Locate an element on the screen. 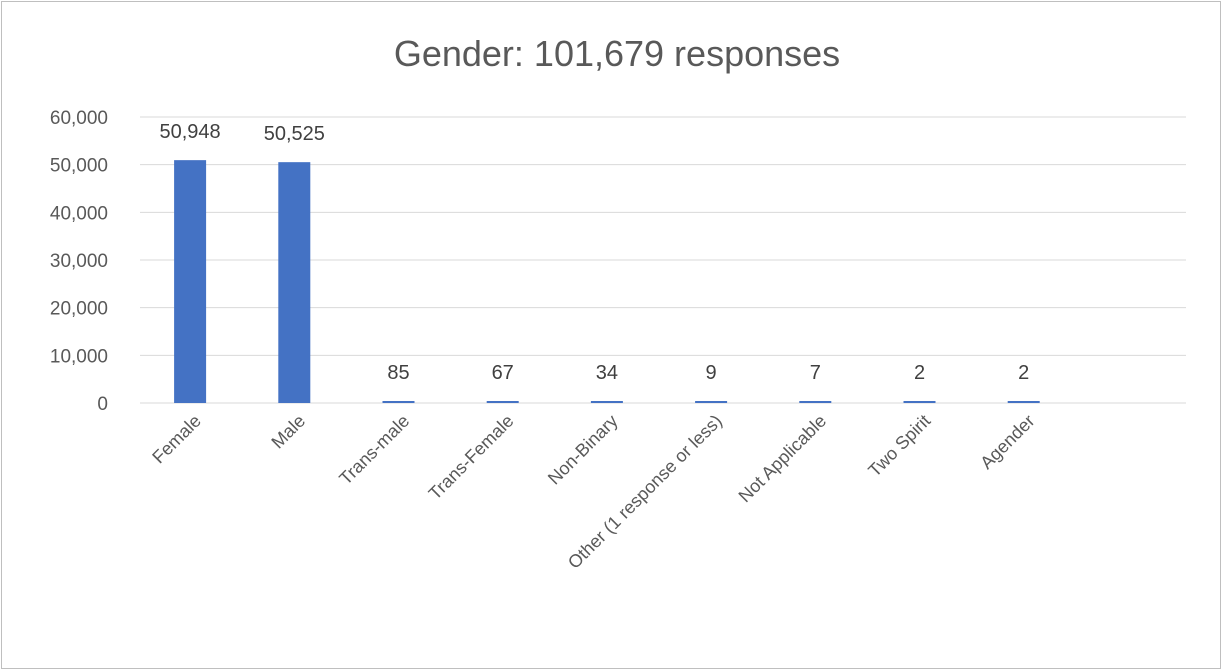  data-label: 85 is located at coordinates (398, 373).